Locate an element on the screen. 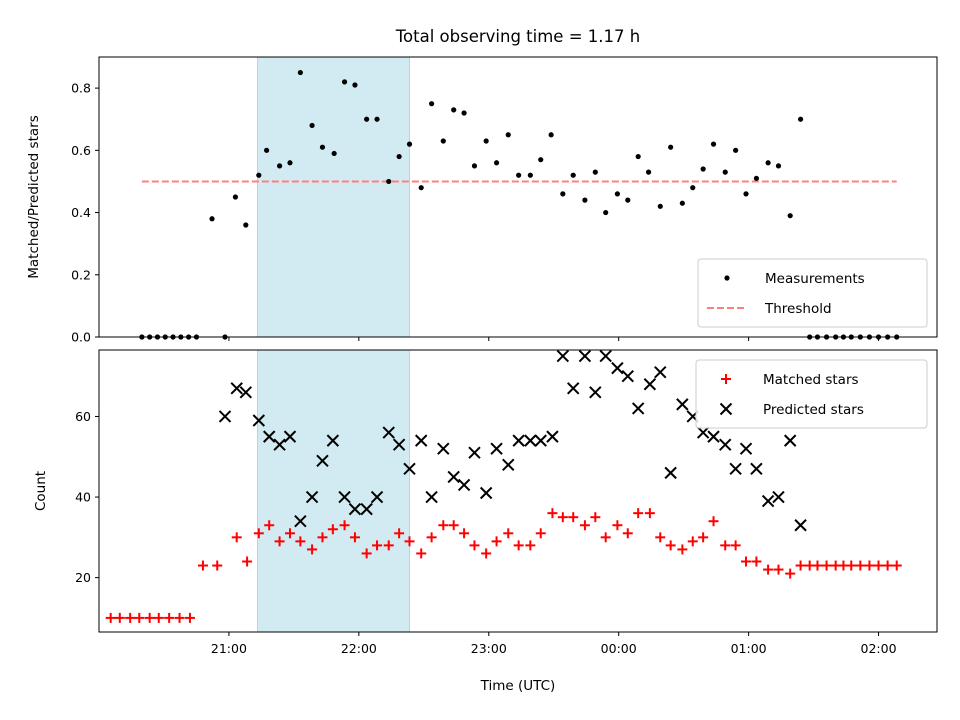  bottom-x-ticks: 21:00 22:00 23:00 00:00 01:00 02:00 is located at coordinates (554, 644).